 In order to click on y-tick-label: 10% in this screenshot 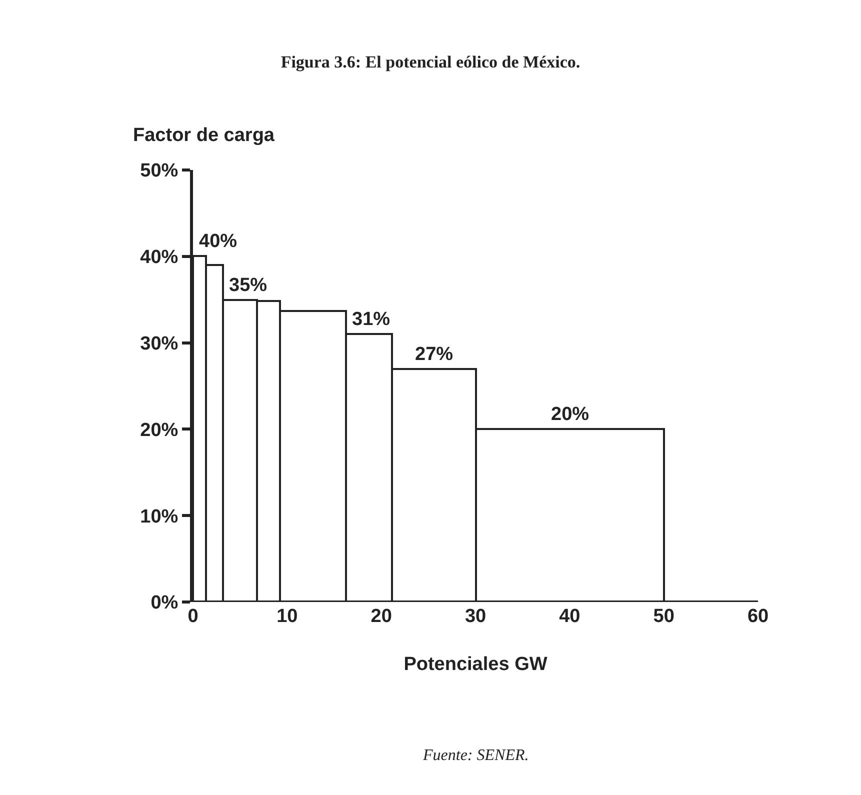, I will do `click(159, 517)`.